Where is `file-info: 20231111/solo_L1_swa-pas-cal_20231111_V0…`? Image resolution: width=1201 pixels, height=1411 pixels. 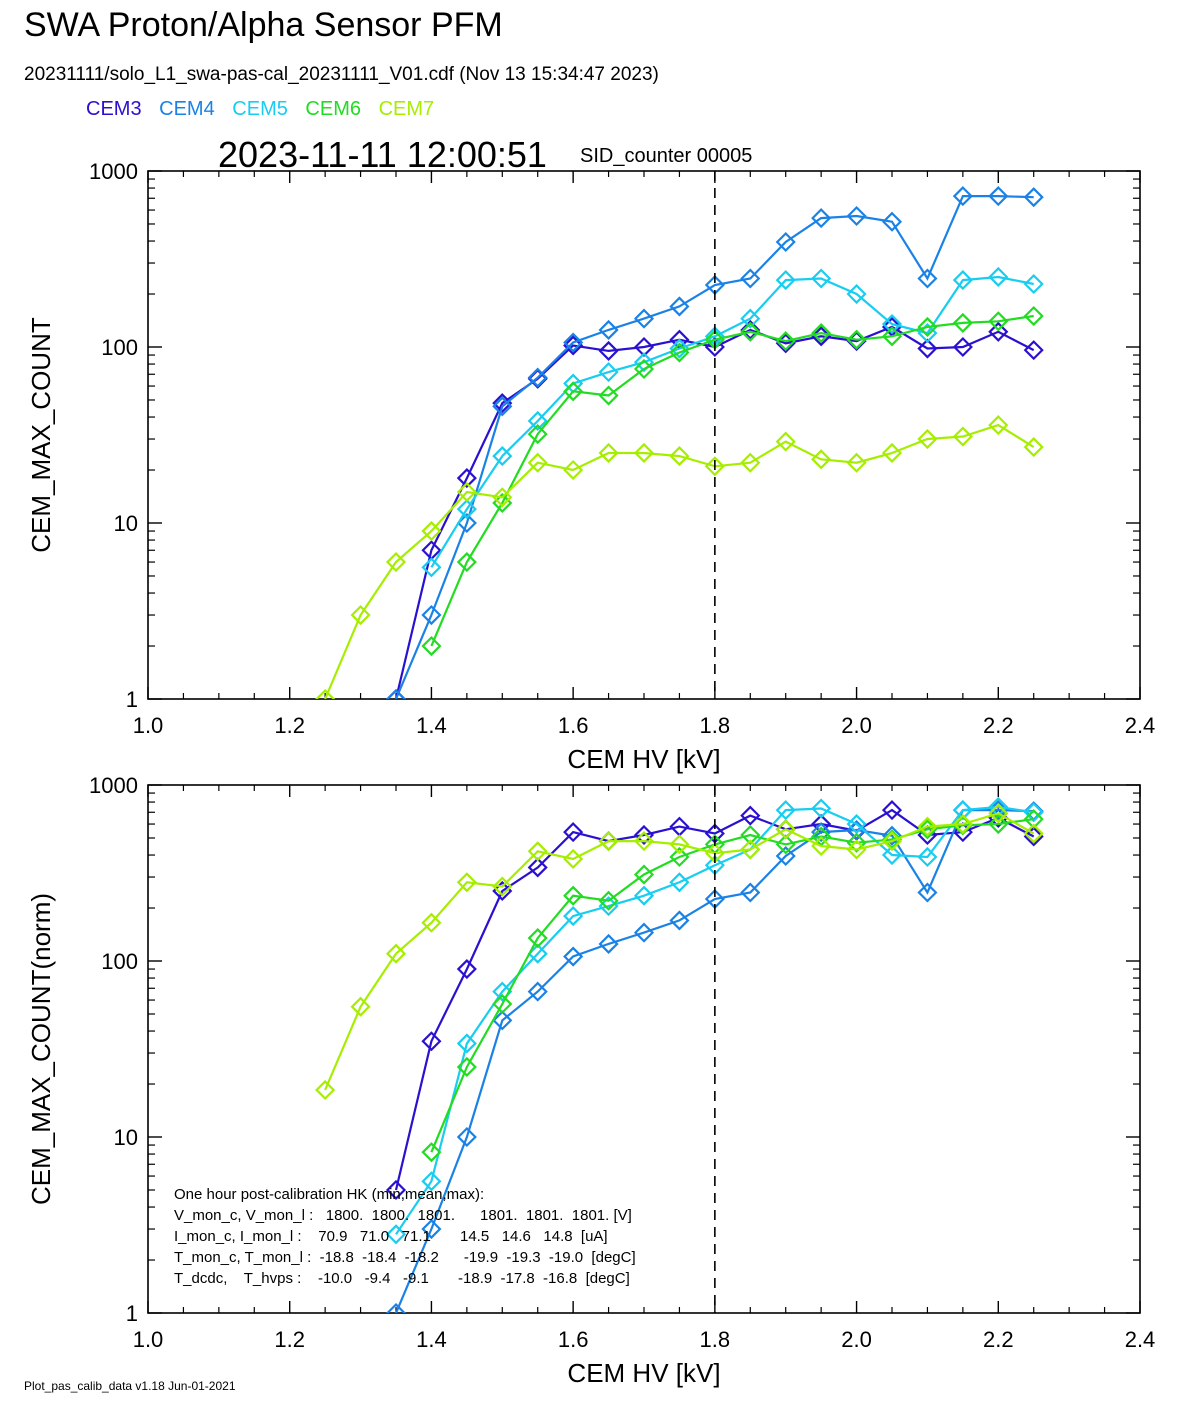 file-info: 20231111/solo_L1_swa-pas-cal_20231111_V0… is located at coordinates (341, 74).